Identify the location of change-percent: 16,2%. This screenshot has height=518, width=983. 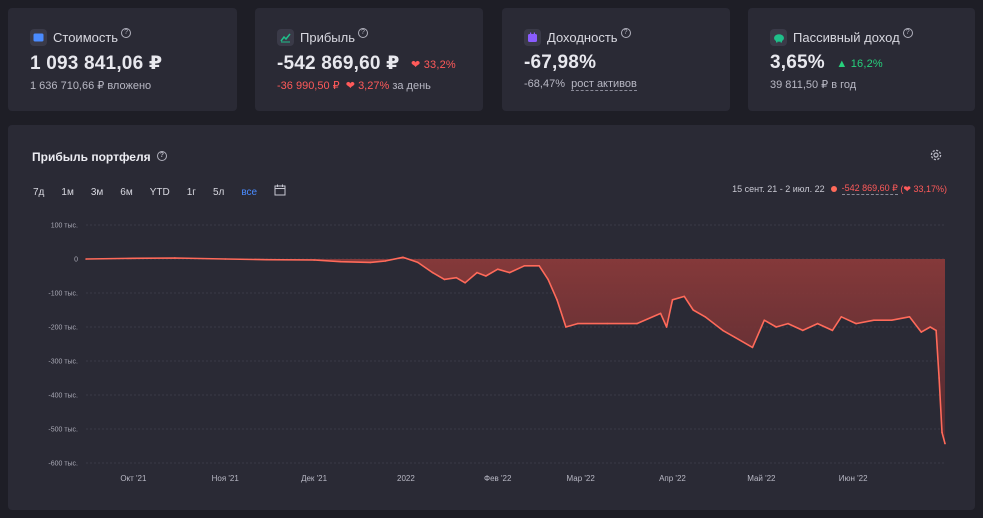
(866, 64).